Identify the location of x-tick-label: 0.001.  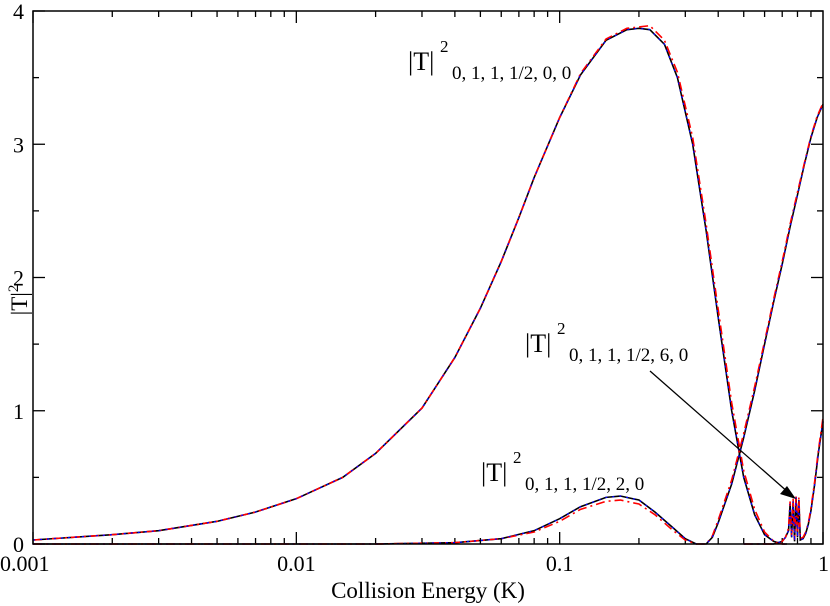
(25, 563).